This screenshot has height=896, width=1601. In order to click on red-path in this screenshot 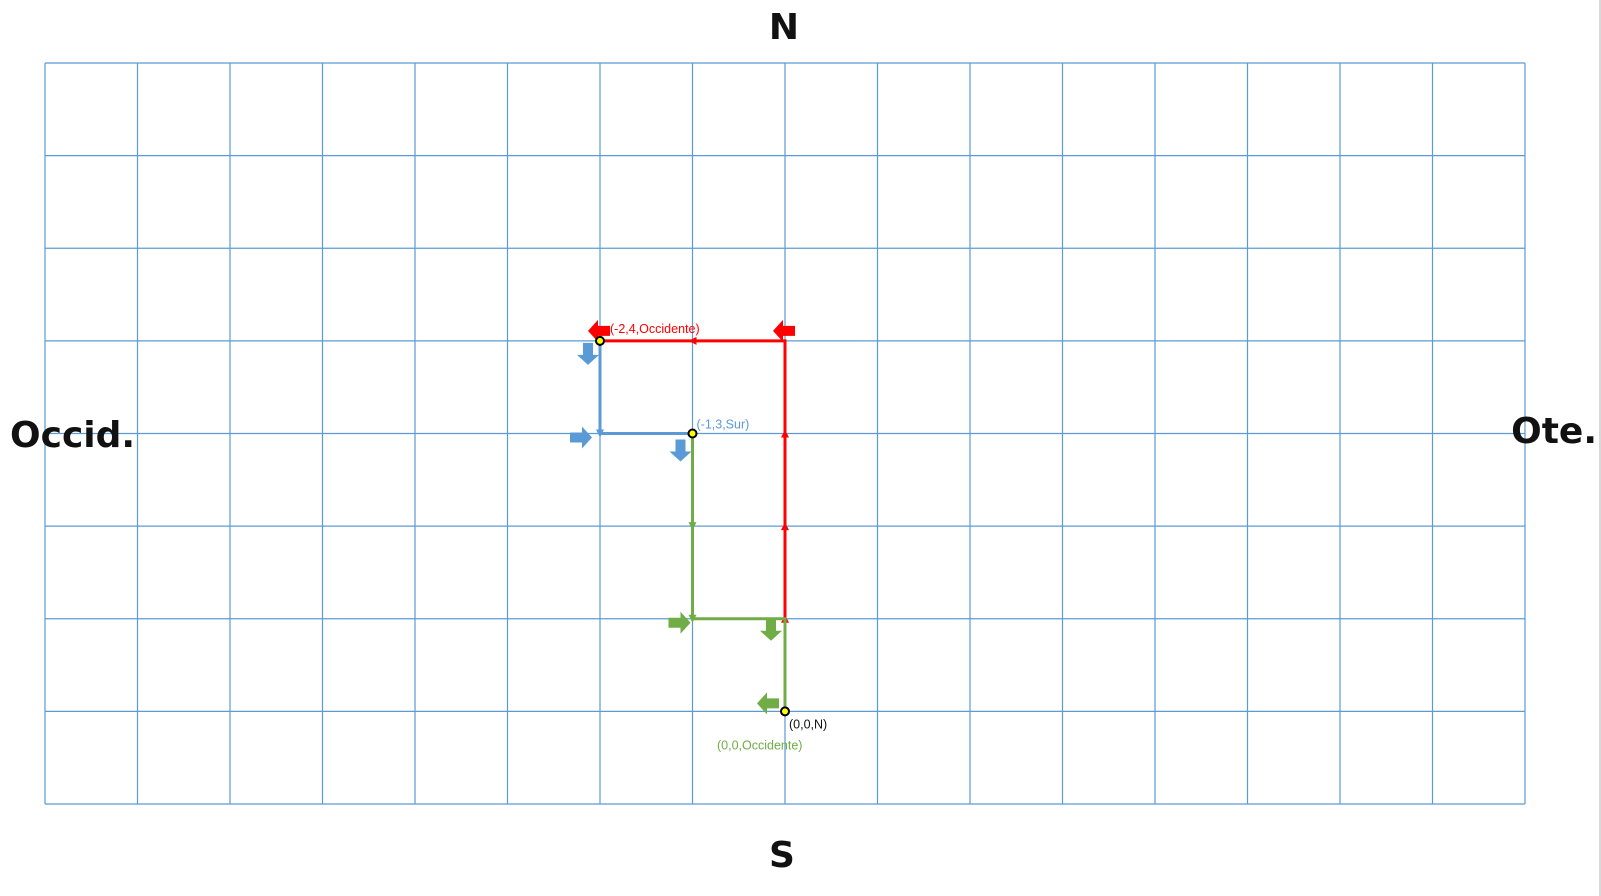, I will do `click(691, 515)`.